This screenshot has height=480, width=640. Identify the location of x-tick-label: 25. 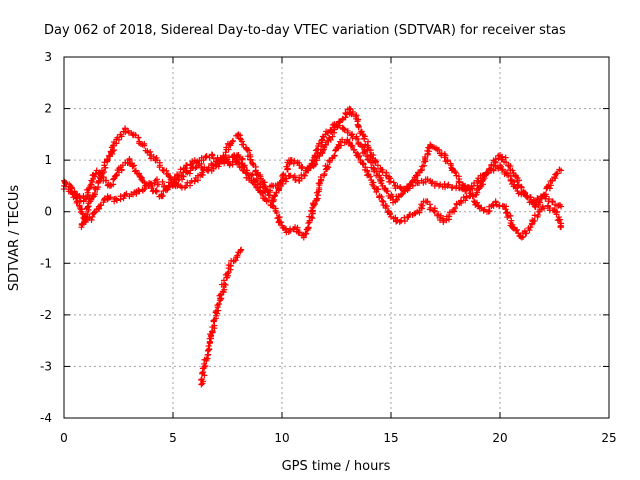
(608, 438).